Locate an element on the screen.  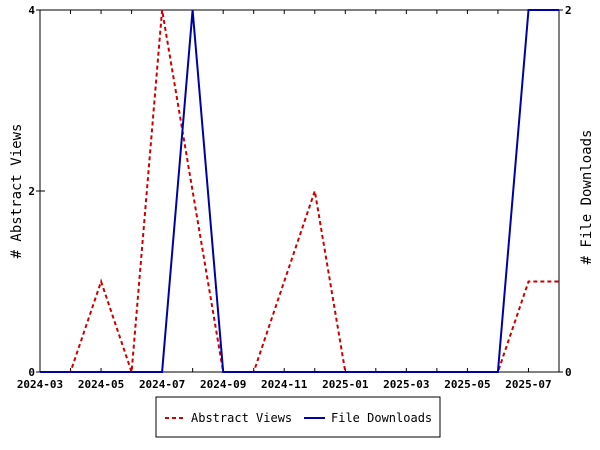
x-tick-label: 2024-09 is located at coordinates (223, 384).